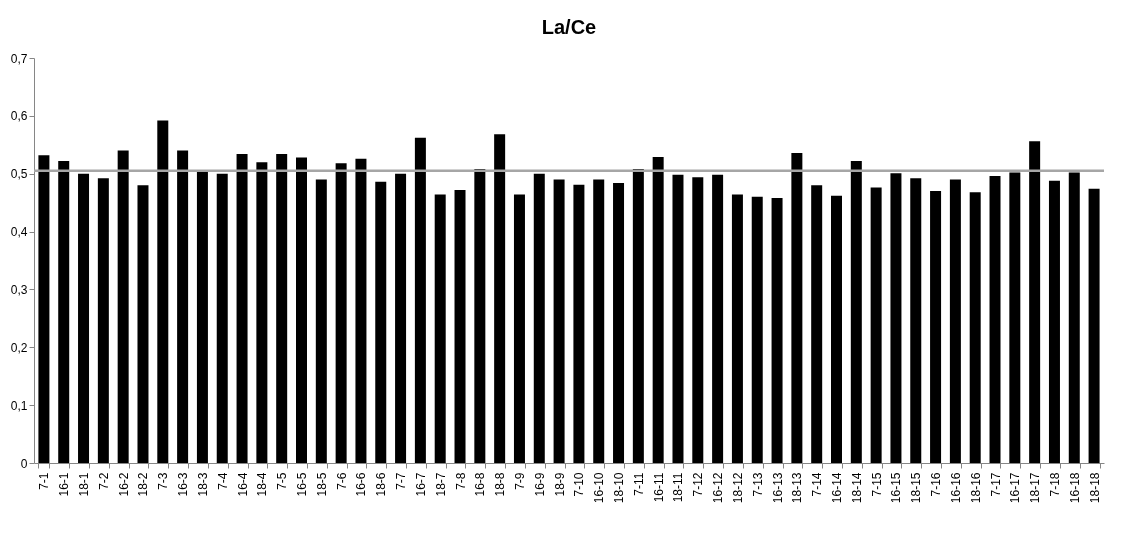 Image resolution: width=1131 pixels, height=547 pixels. I want to click on chart-title: La/Ce, so click(569, 27).